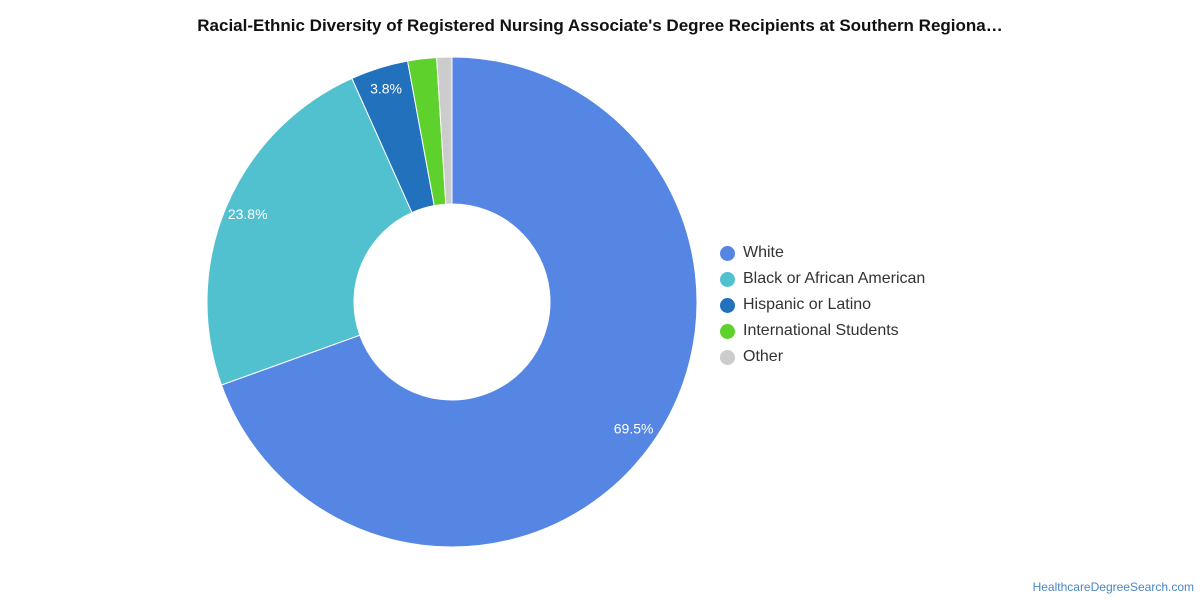  What do you see at coordinates (807, 304) in the screenshot?
I see `legend-label: Hispanic or Latino` at bounding box center [807, 304].